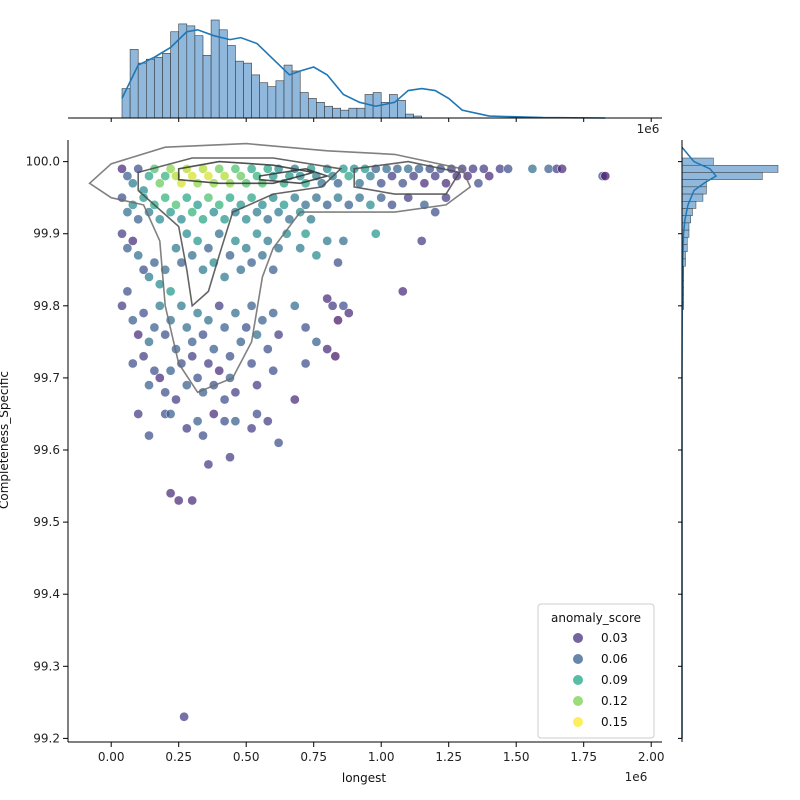  I want to click on y-tick-label: 99.4, so click(46, 594).